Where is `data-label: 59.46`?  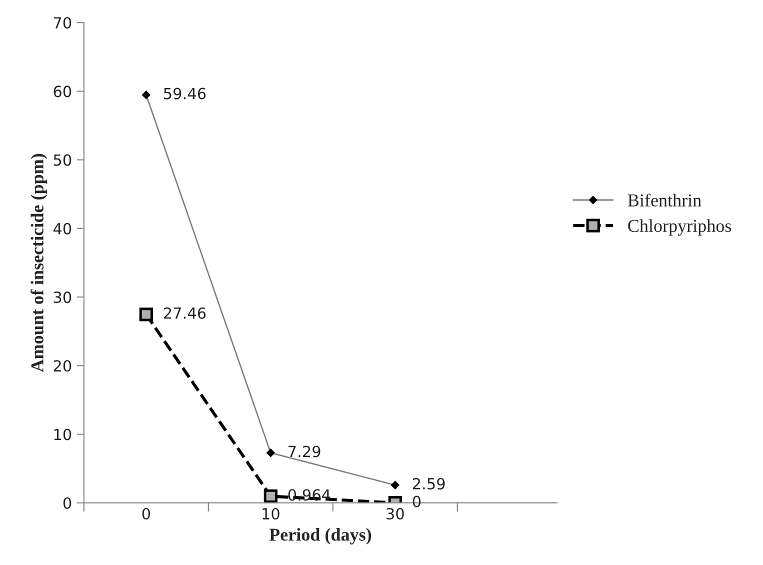
data-label: 59.46 is located at coordinates (185, 94).